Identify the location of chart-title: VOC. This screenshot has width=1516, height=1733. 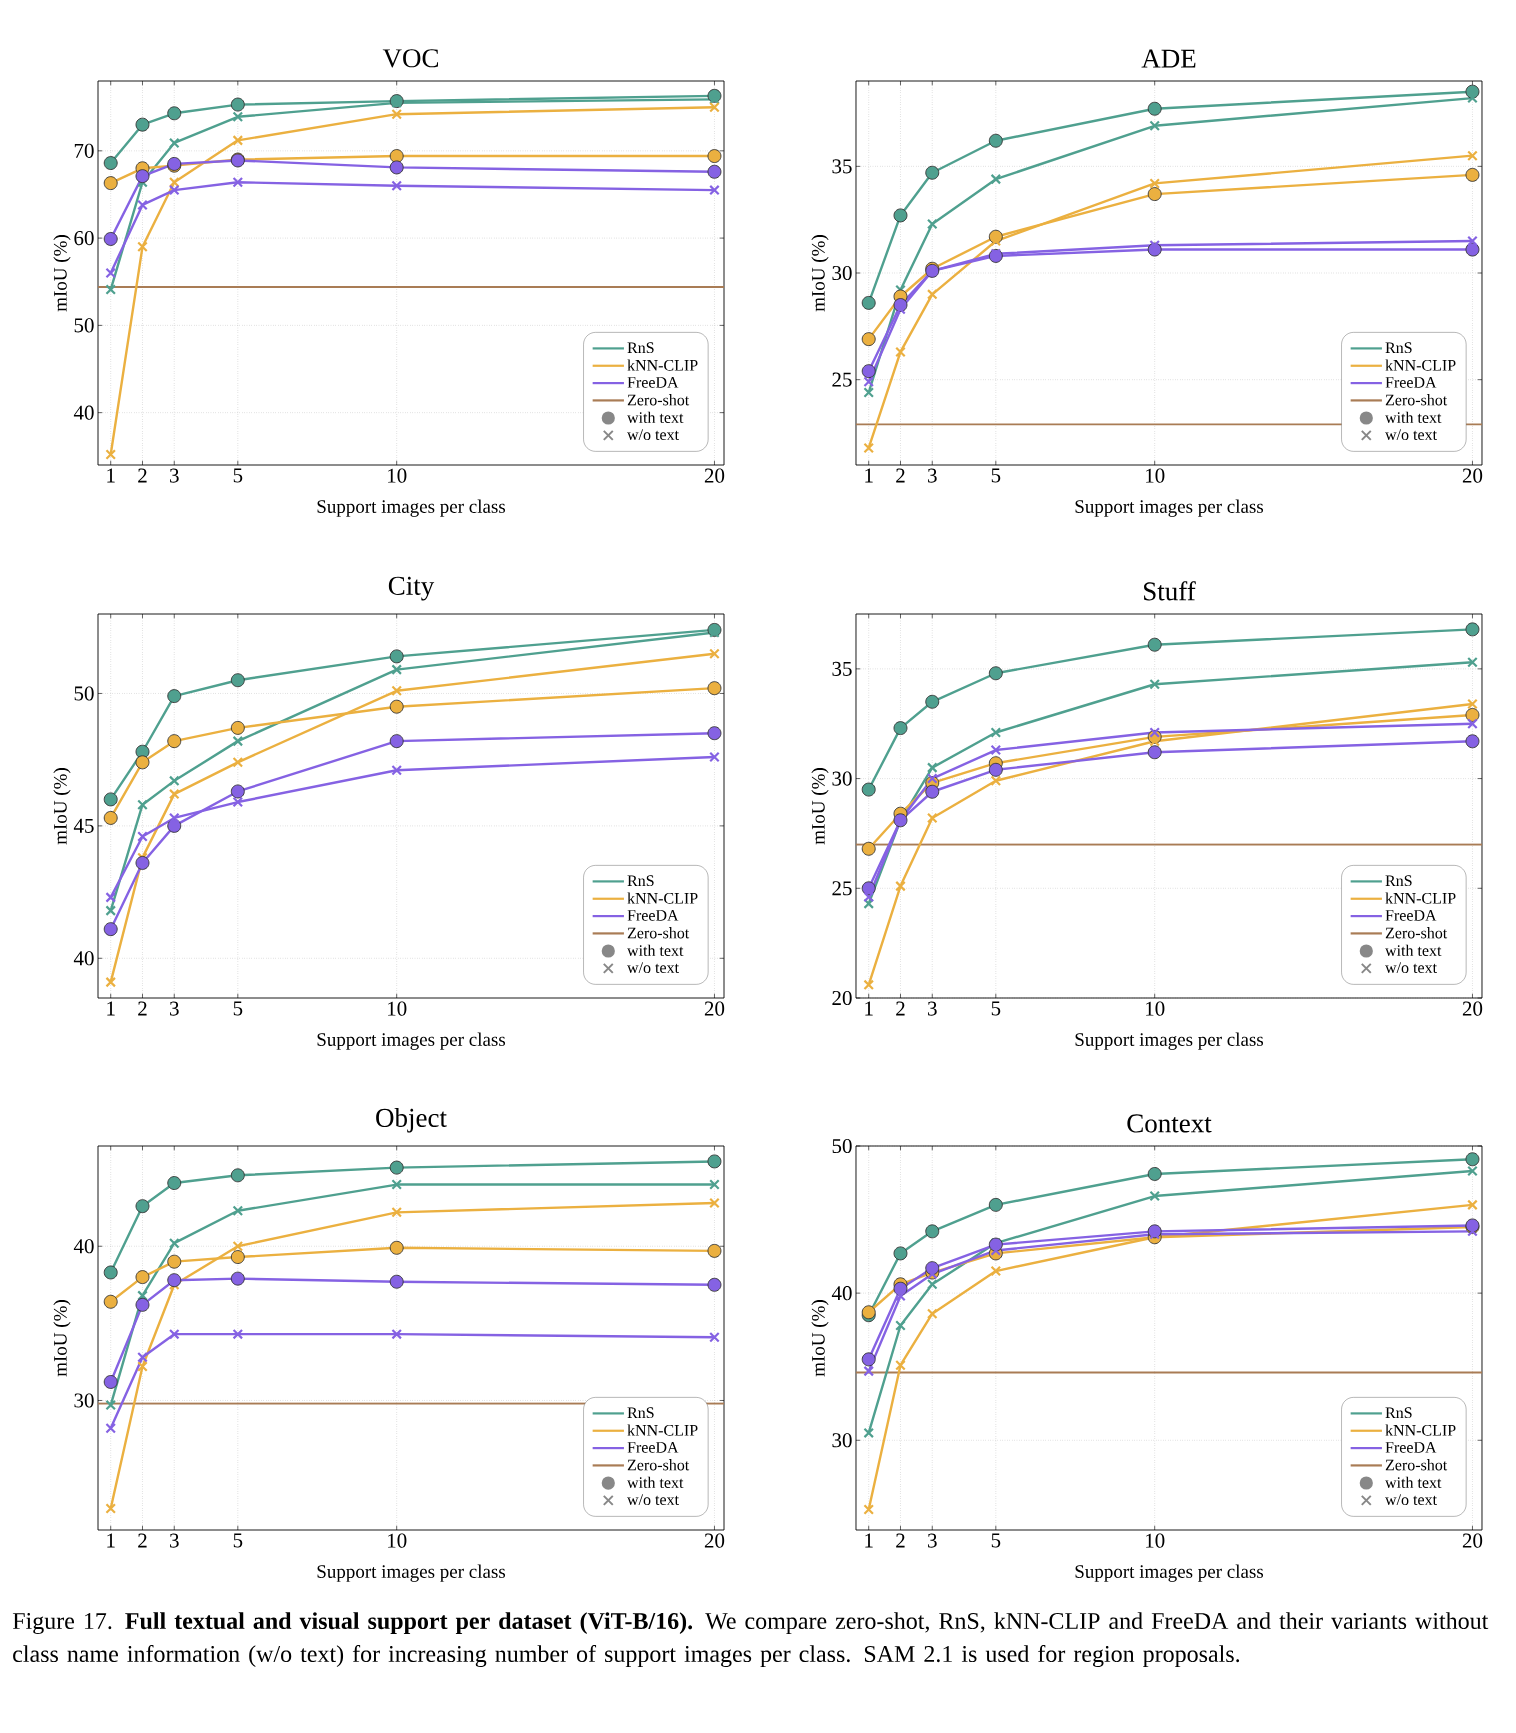
(410, 58).